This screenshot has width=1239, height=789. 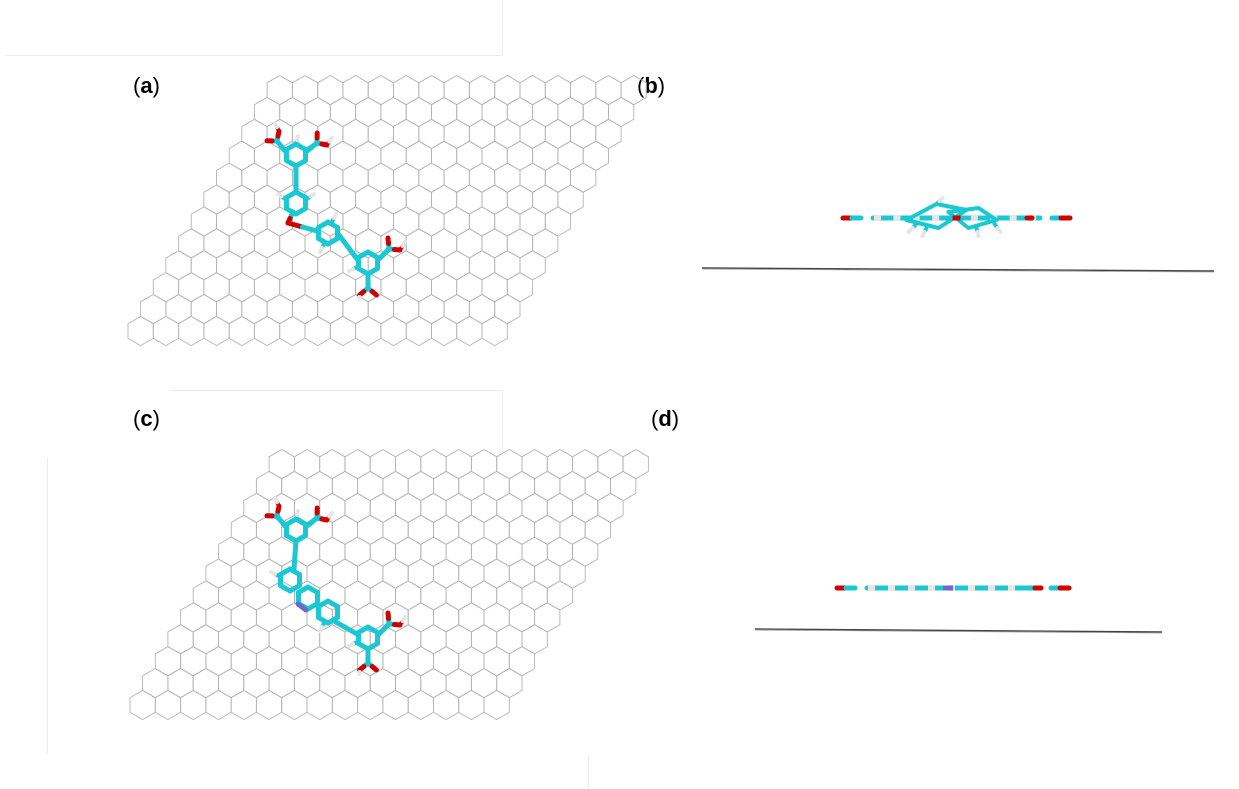 I want to click on frame-line-right-c, so click(x=502, y=422).